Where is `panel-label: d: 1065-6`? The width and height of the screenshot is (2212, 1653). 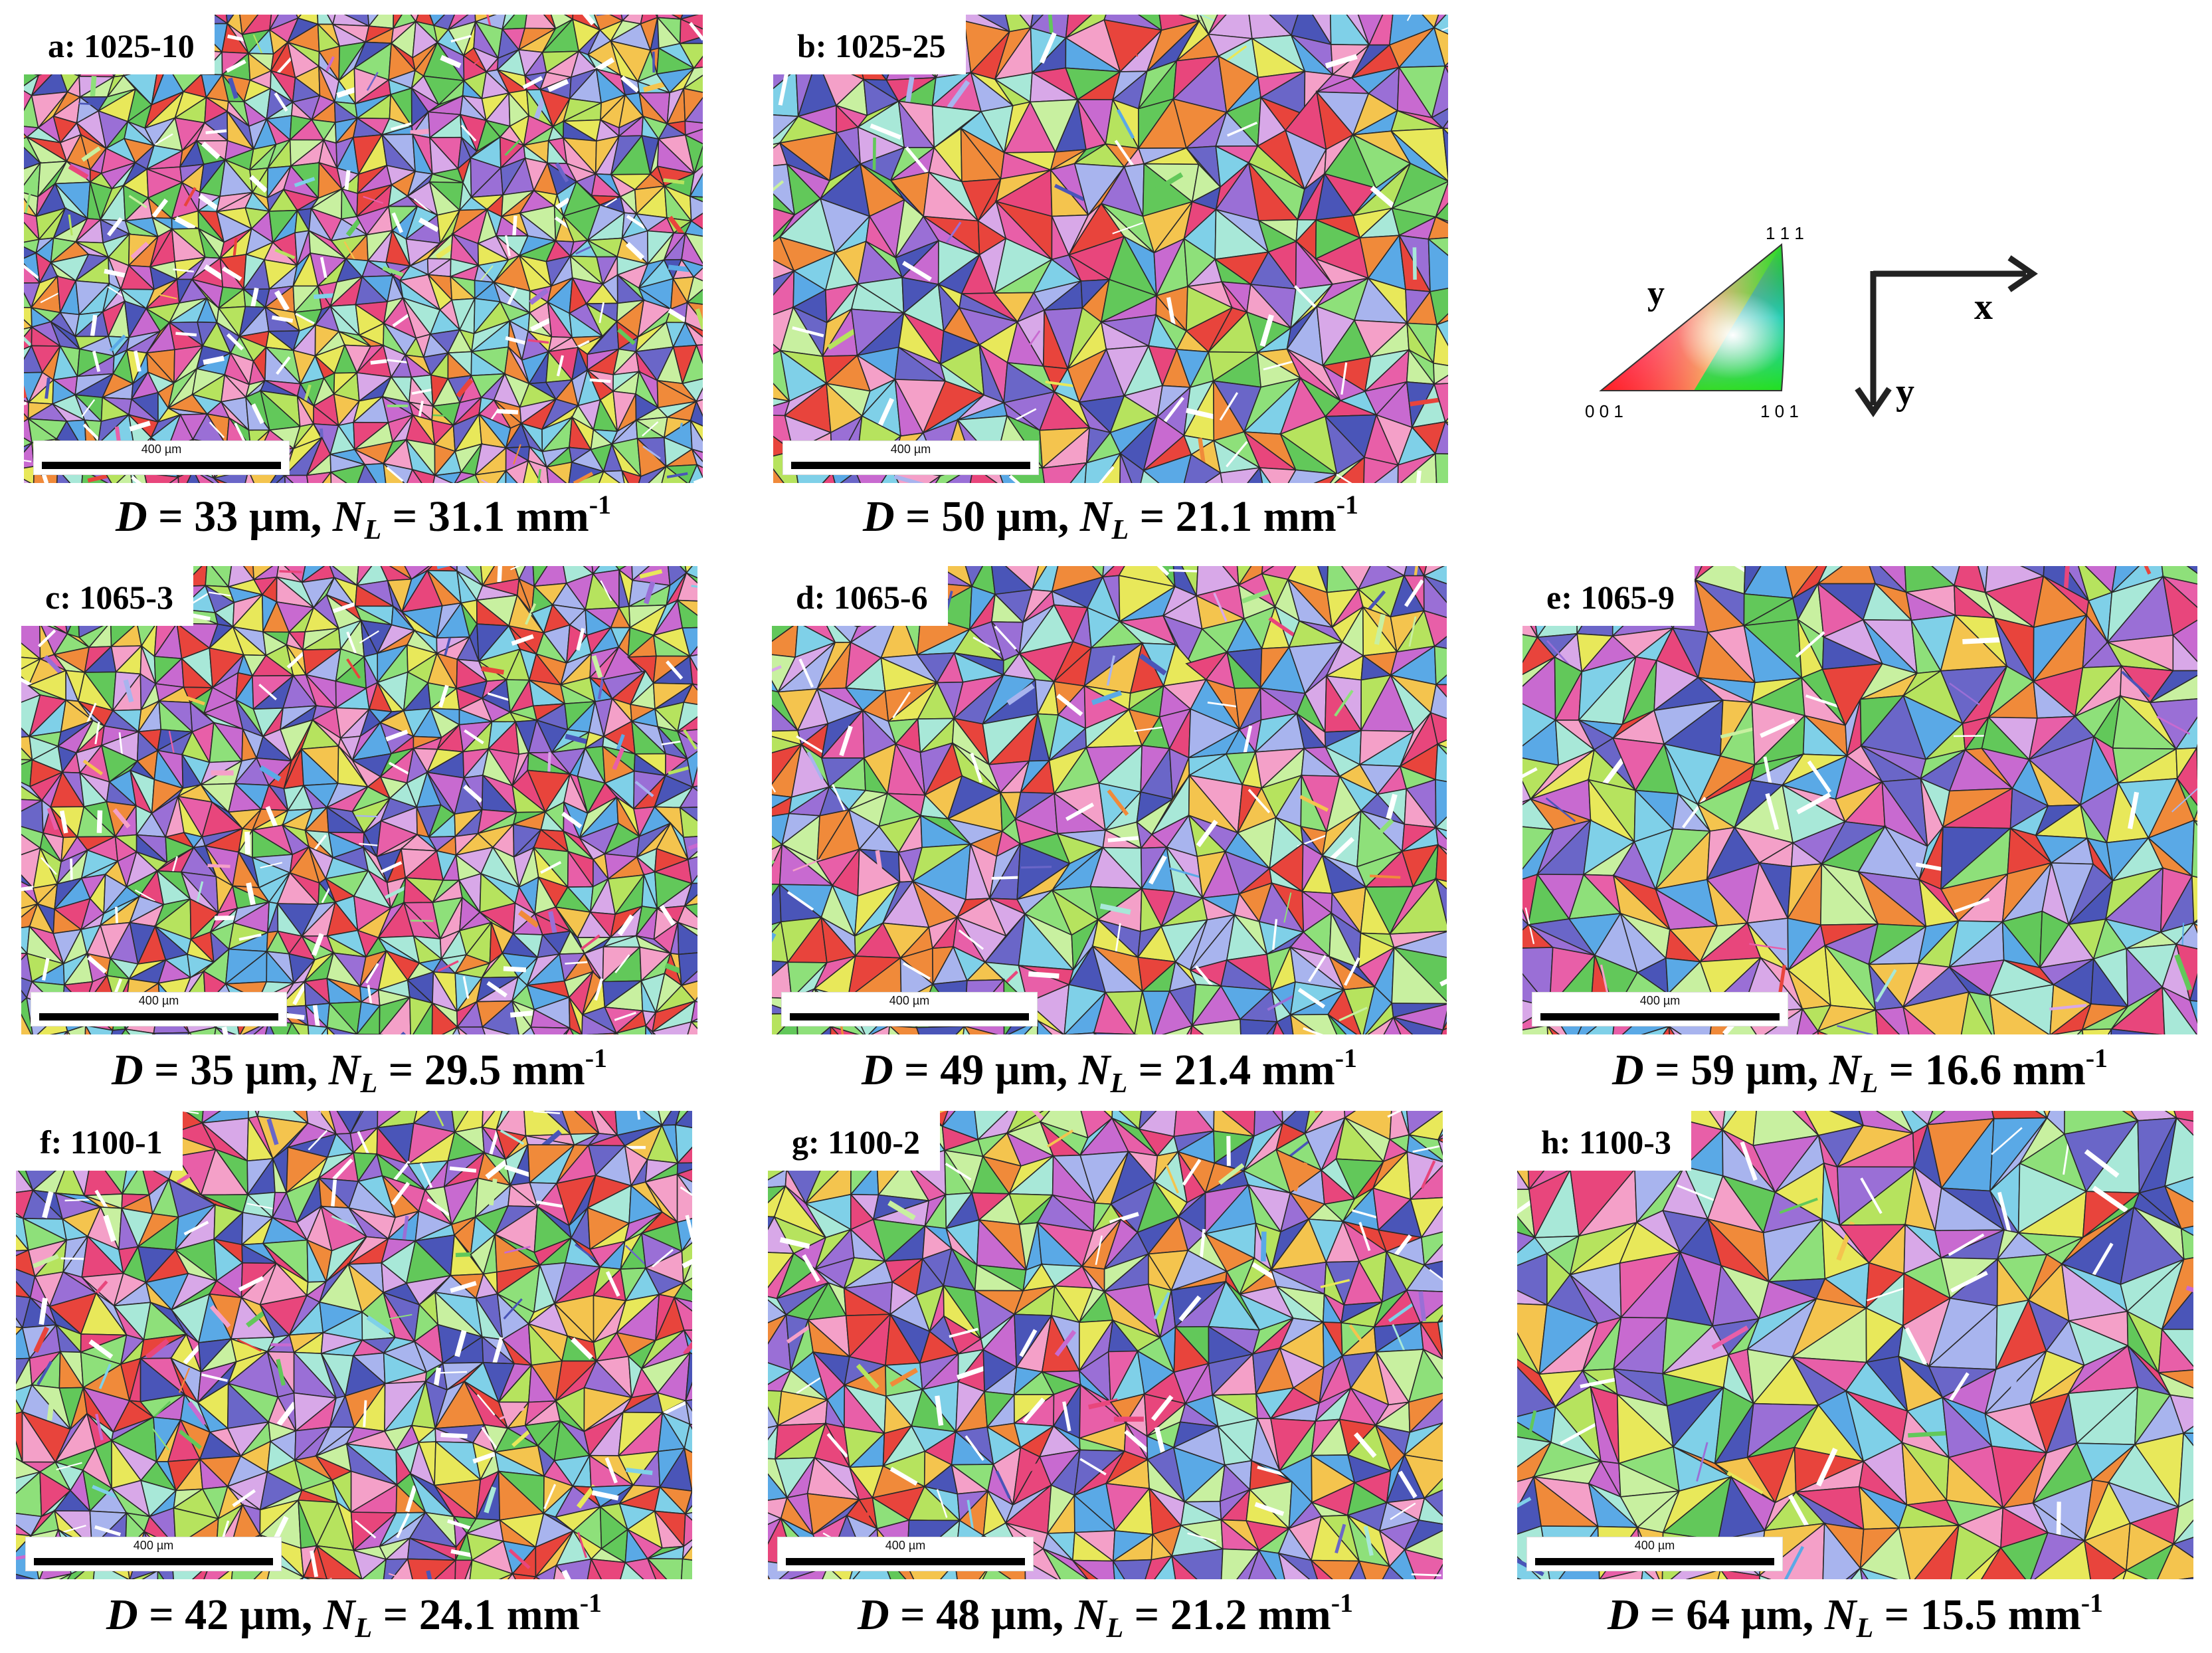
panel-label: d: 1065-6 is located at coordinates (860, 596).